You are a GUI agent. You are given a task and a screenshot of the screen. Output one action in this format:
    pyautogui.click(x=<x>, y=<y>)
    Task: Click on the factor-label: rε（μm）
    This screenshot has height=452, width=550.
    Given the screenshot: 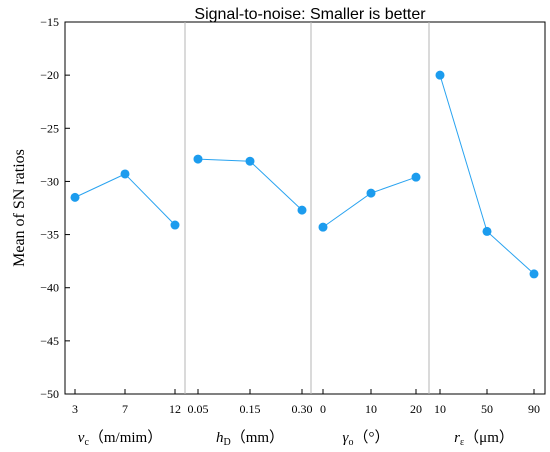 What is the action you would take?
    pyautogui.click(x=484, y=438)
    